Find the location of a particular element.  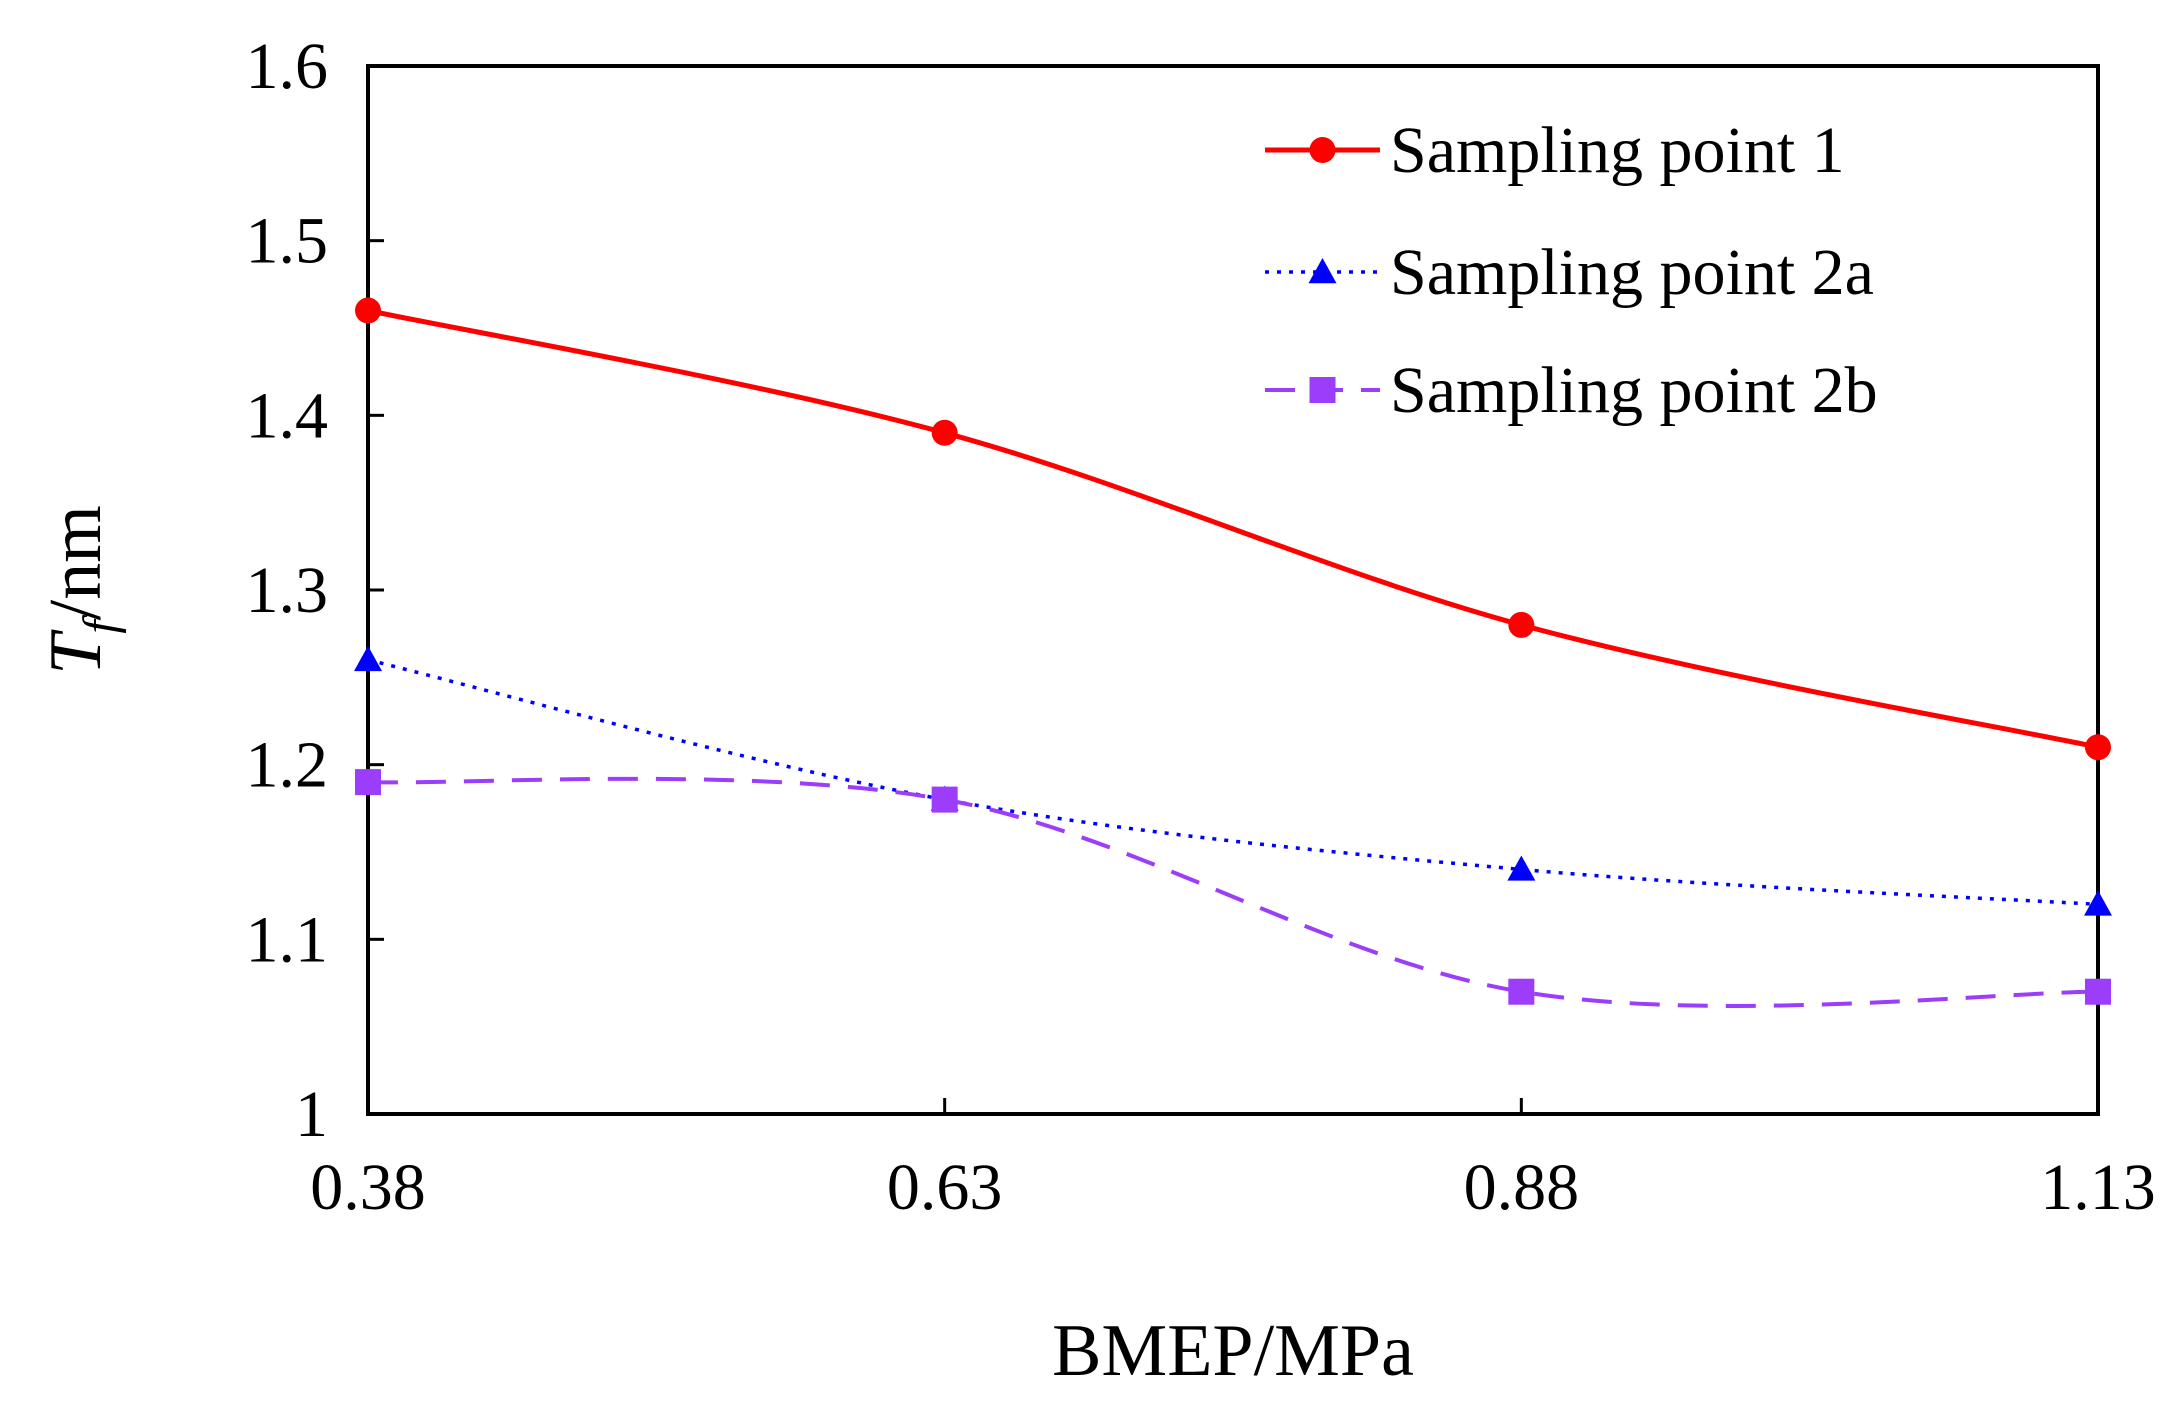

legend-label: Sampling point 2a is located at coordinates (1632, 272).